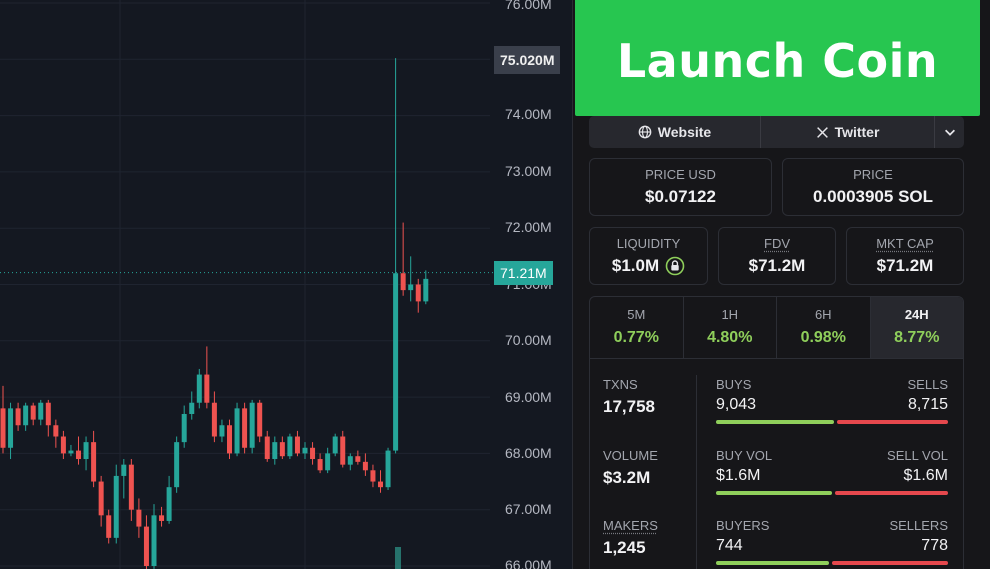  What do you see at coordinates (528, 340) in the screenshot?
I see `y-axis-tick: 70.00M` at bounding box center [528, 340].